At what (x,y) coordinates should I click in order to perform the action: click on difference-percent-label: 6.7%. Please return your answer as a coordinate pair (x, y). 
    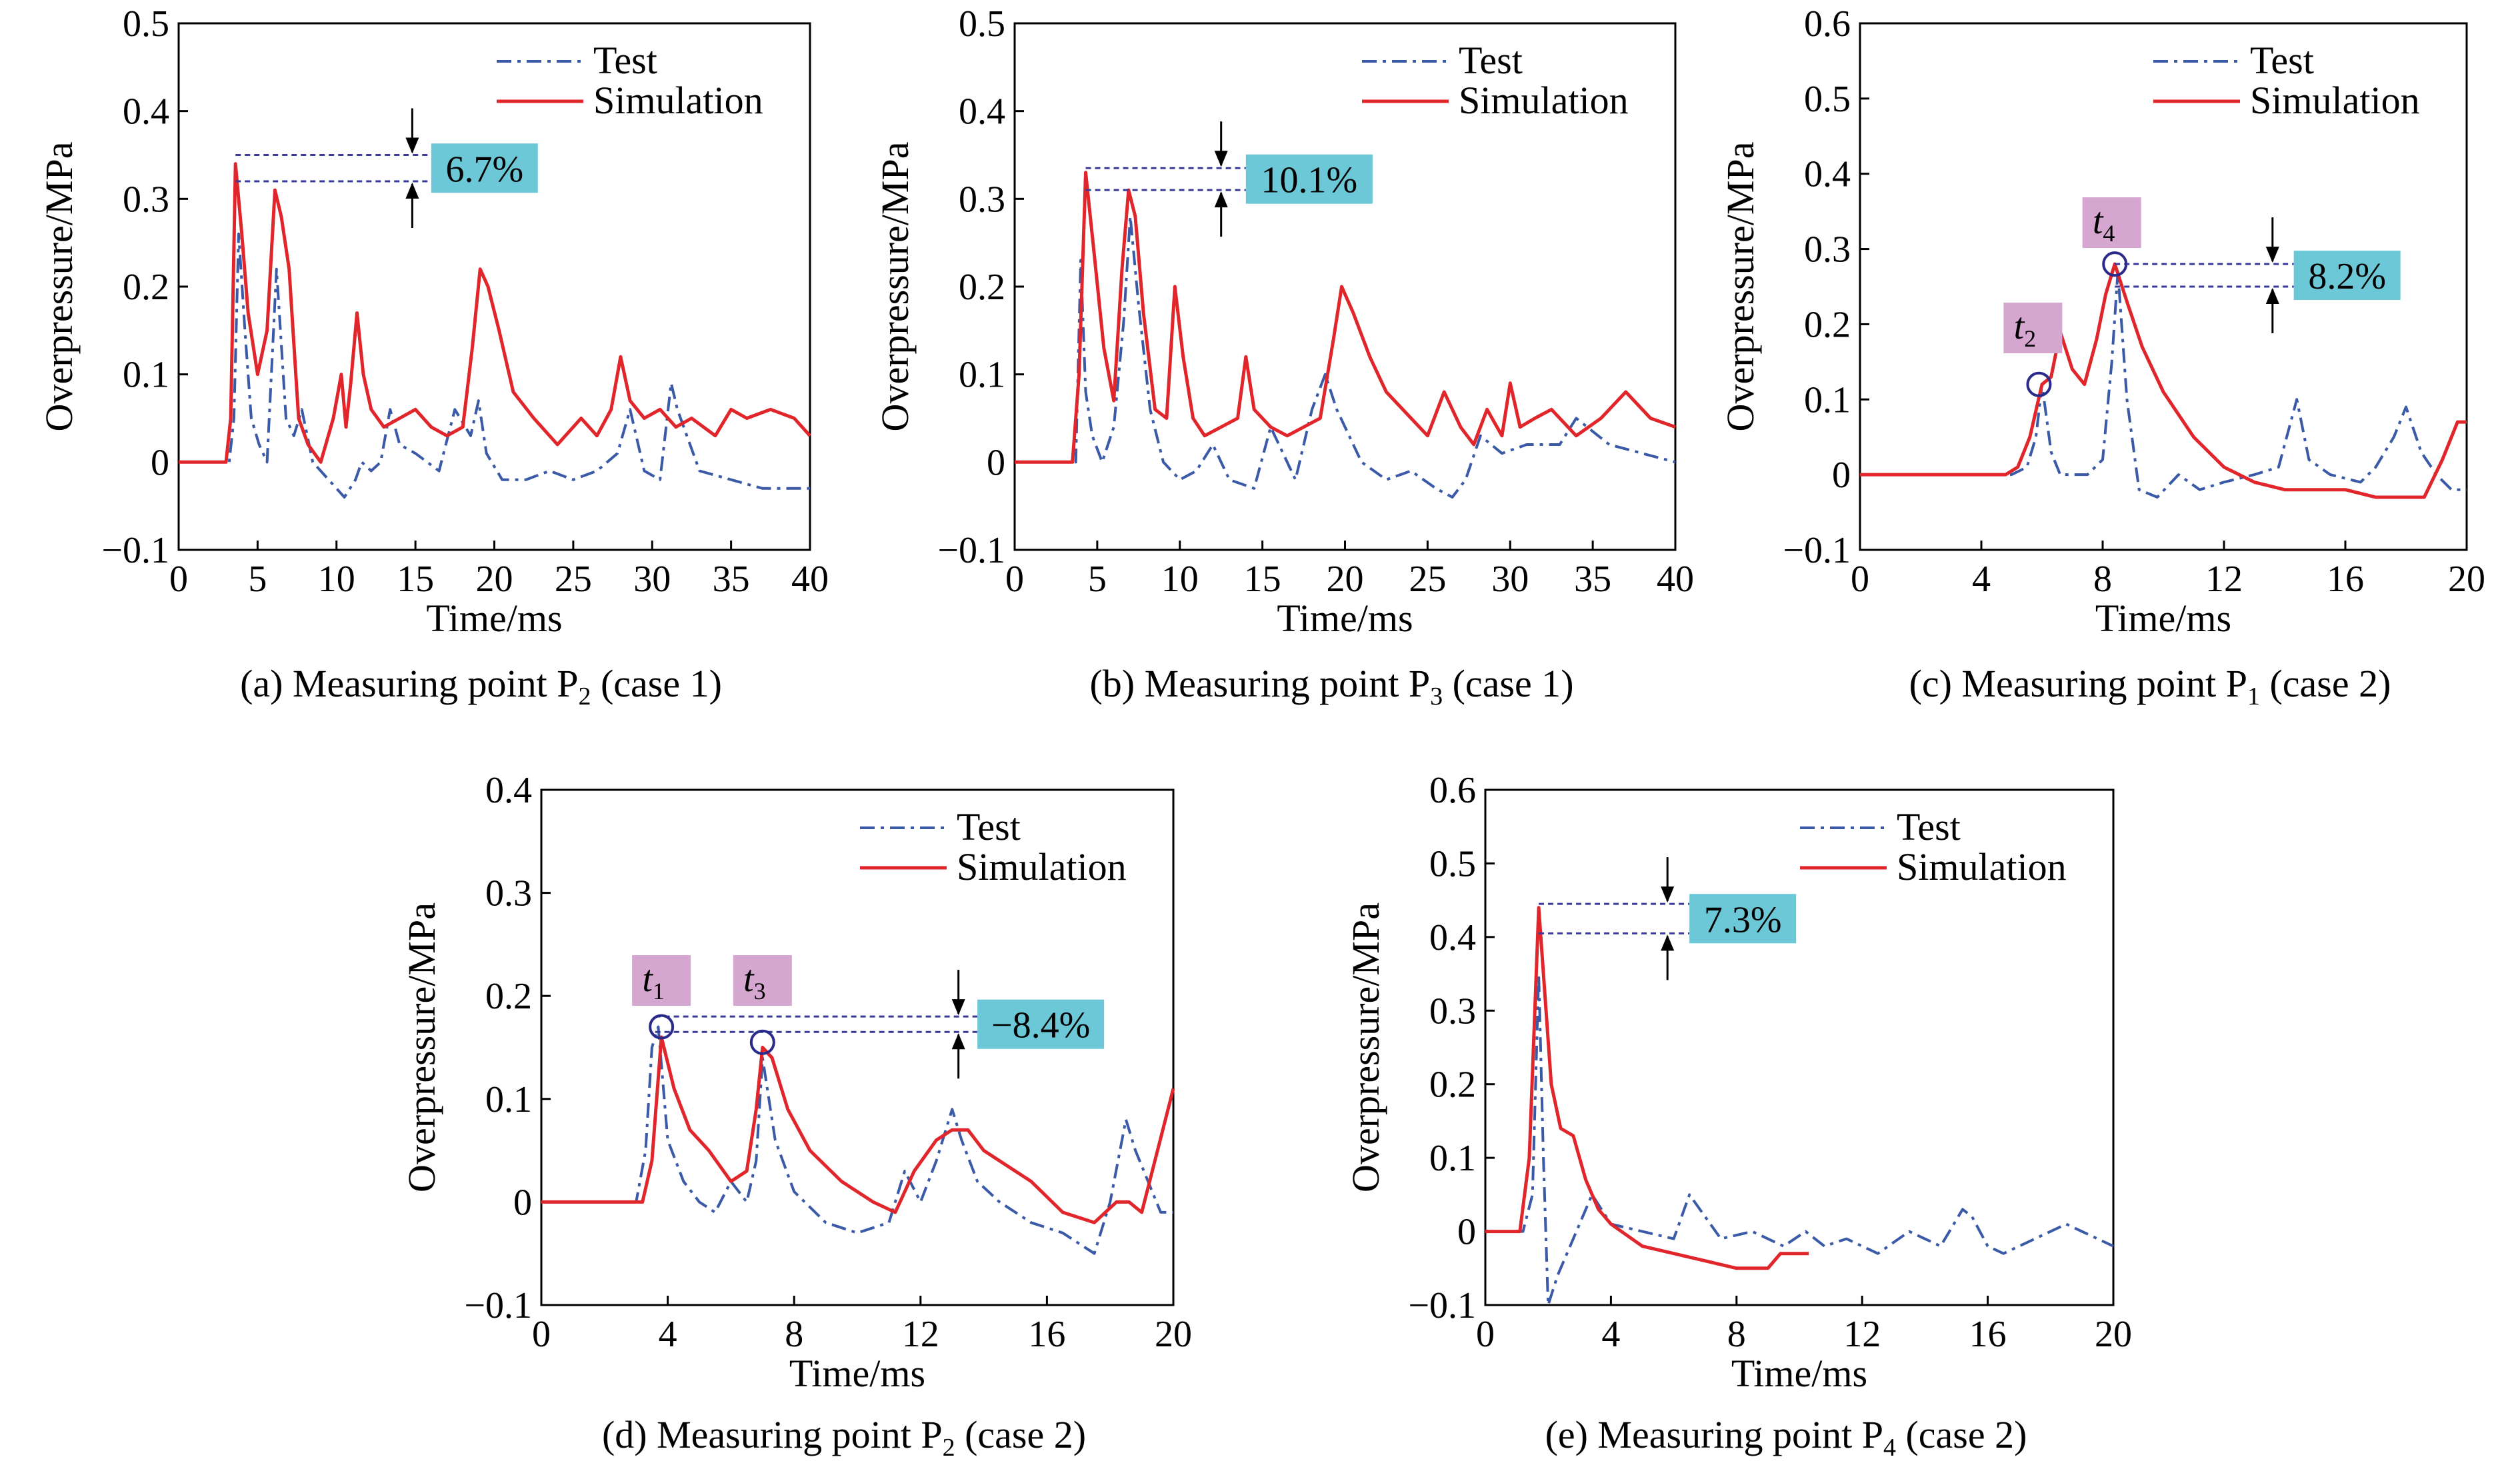
    Looking at the image, I should click on (484, 169).